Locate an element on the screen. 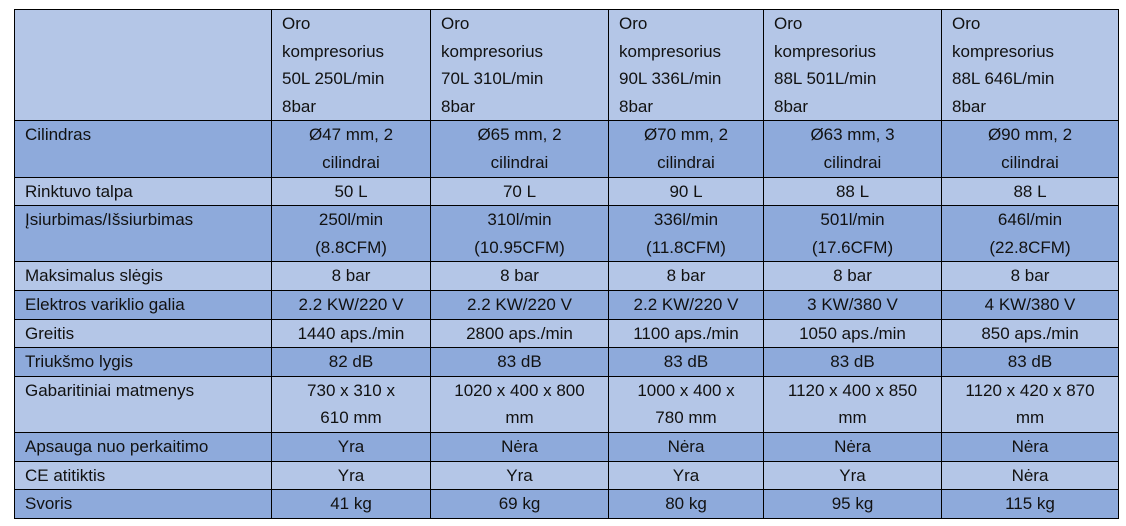  cell-line: Ø63 mm, 3 is located at coordinates (852, 135).